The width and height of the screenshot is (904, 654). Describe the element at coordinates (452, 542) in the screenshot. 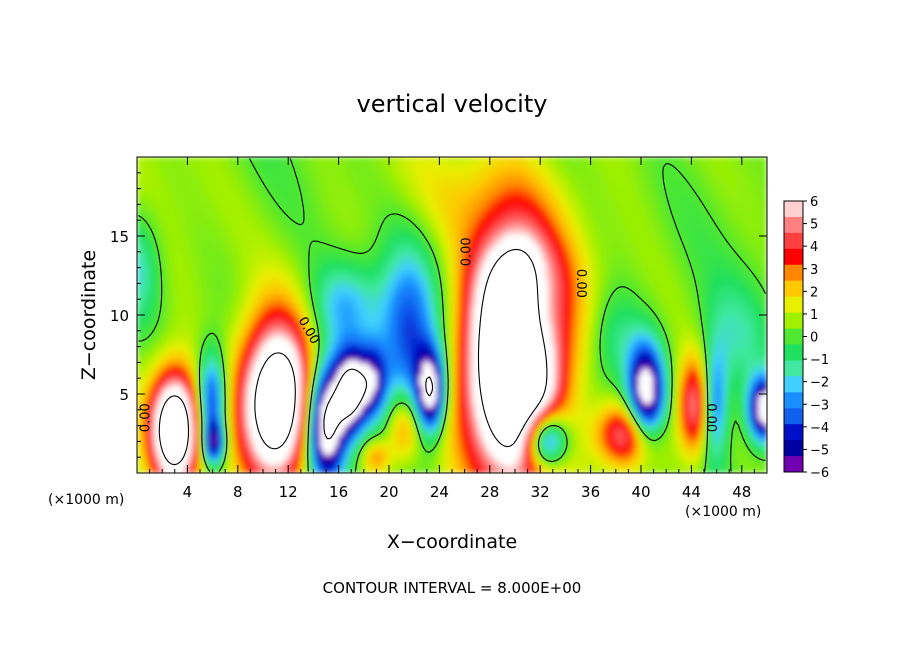

I see `x-axis-label: X−coordinate` at that location.